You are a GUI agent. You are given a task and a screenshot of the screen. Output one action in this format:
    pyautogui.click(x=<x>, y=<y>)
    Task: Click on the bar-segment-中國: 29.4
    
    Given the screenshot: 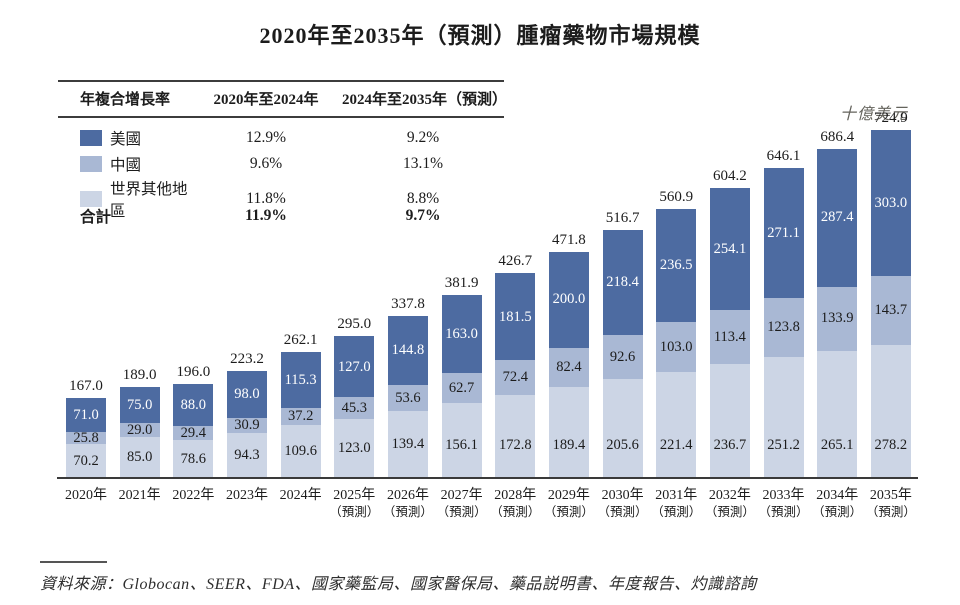 What is the action you would take?
    pyautogui.click(x=193, y=433)
    